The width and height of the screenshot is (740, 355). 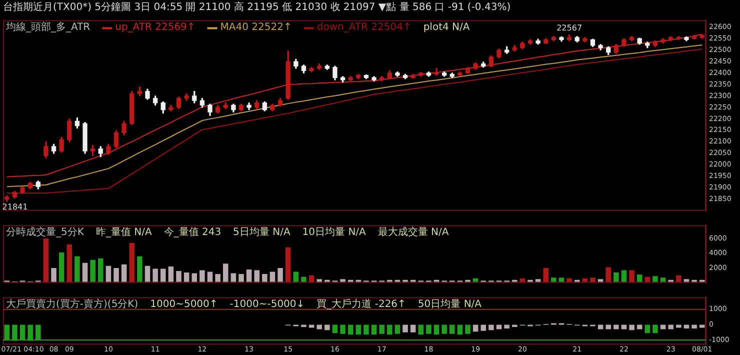 I want to click on annotation: 10日均量 N/A, so click(x=334, y=232).